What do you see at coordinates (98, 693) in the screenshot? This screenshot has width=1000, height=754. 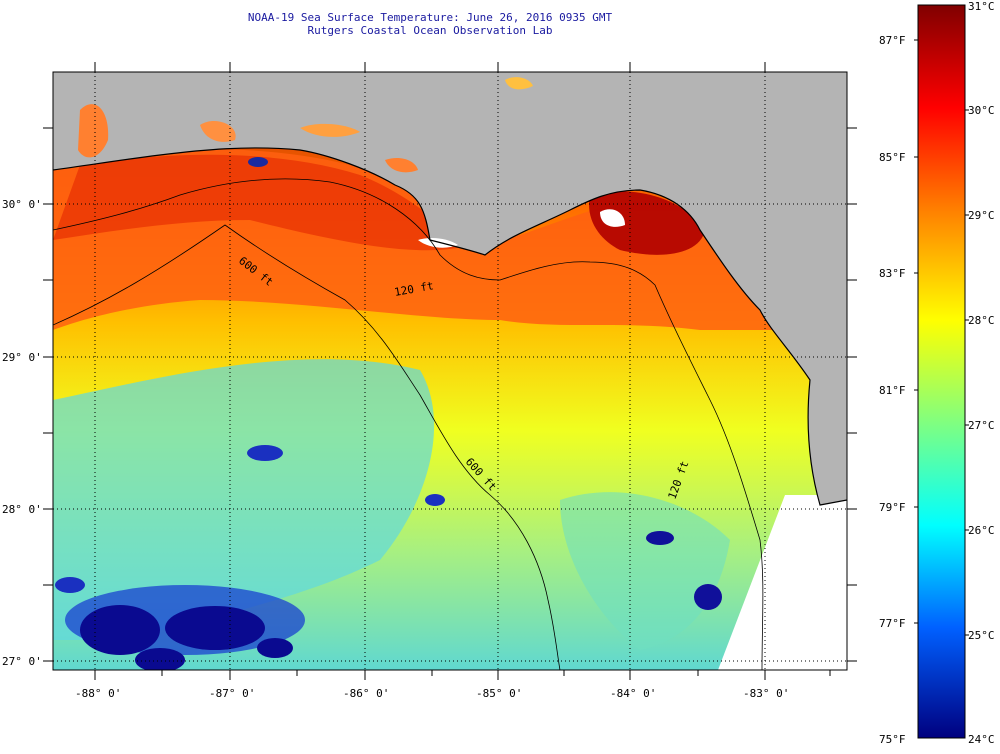 I see `lon-label: -88° 0'` at bounding box center [98, 693].